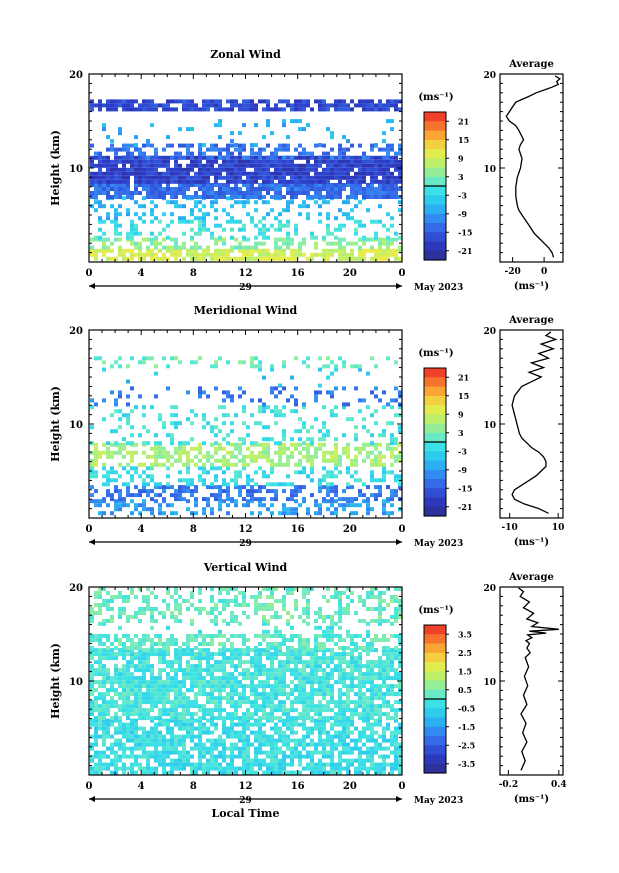 Image resolution: width=619 pixels, height=873 pixels. I want to click on colorbar-swatch, so click(435, 255).